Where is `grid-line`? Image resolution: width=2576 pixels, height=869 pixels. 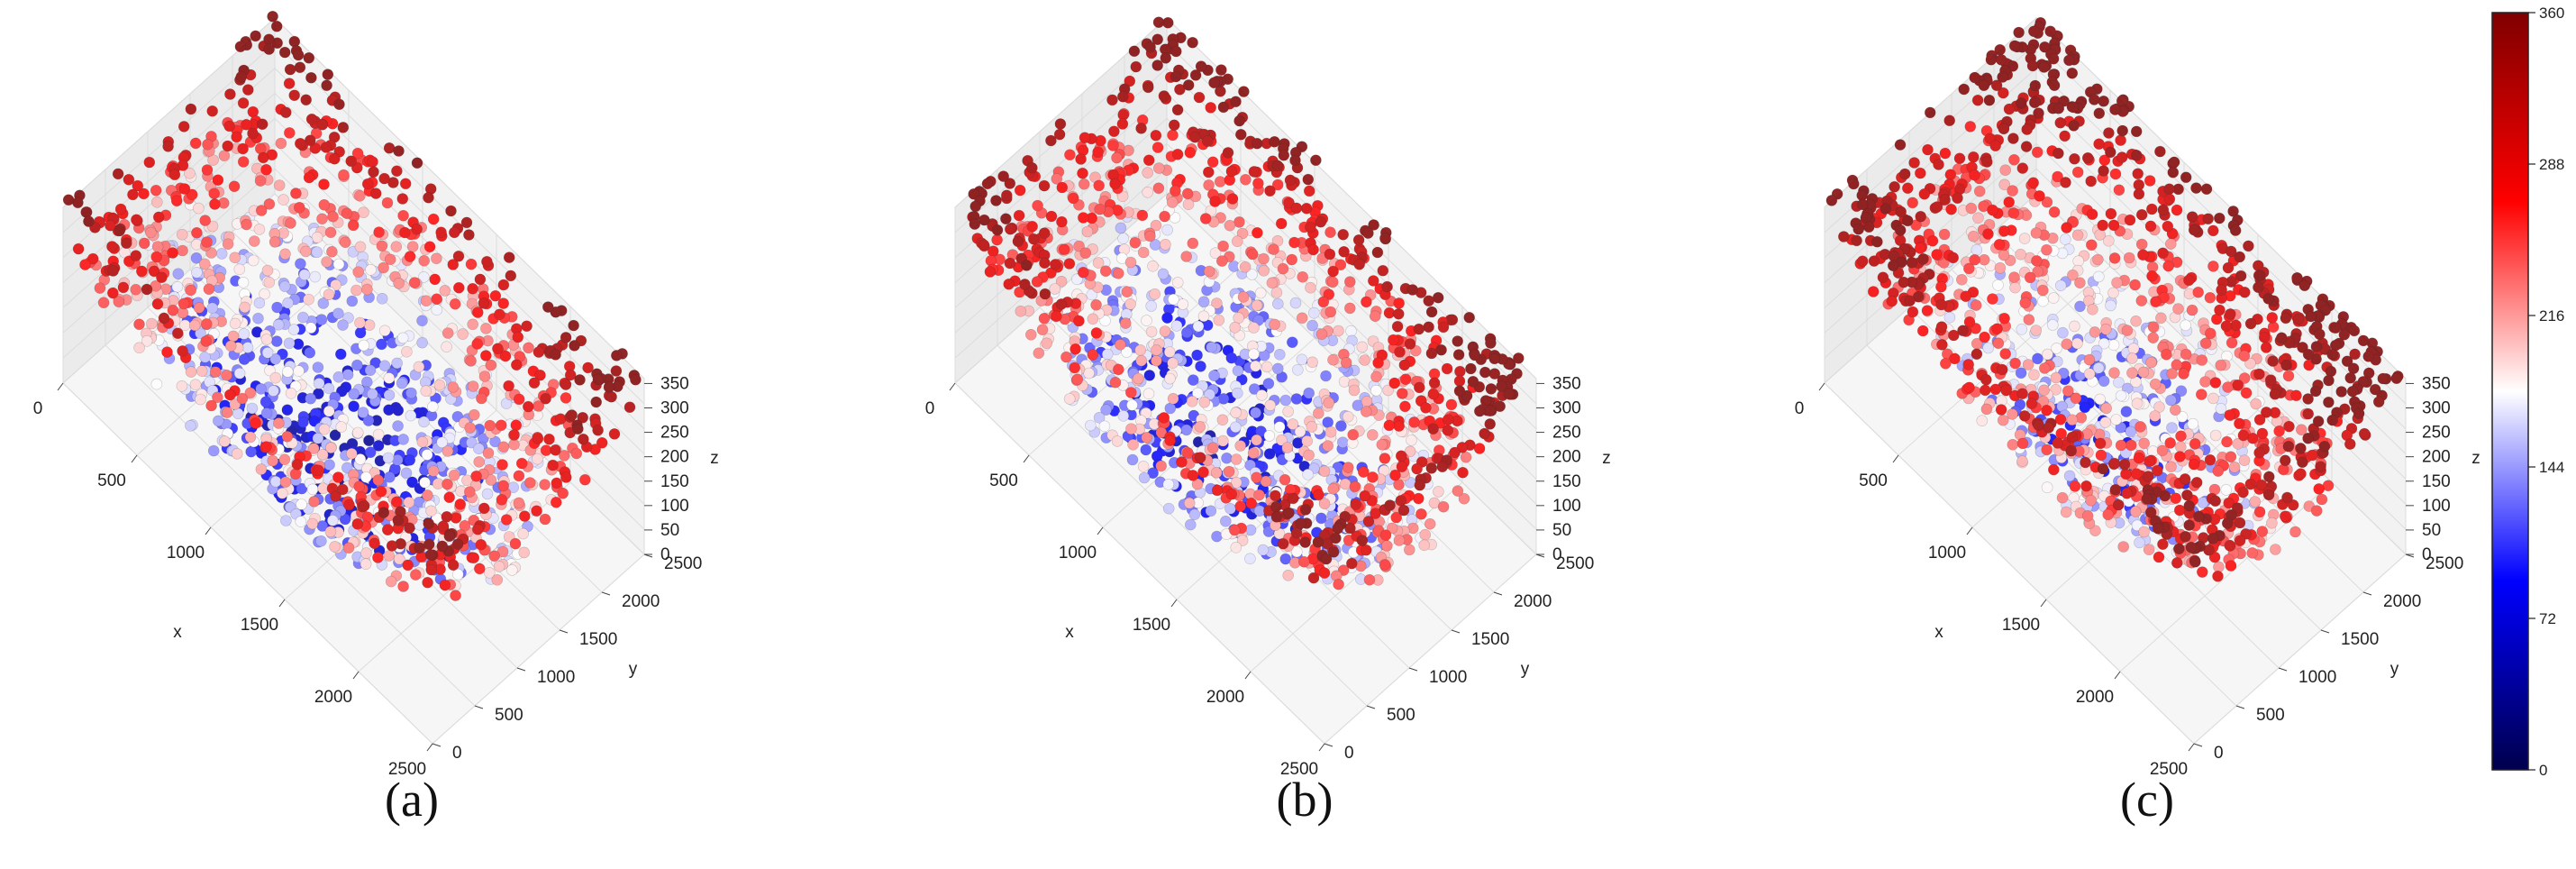 grid-line is located at coordinates (2051, 525).